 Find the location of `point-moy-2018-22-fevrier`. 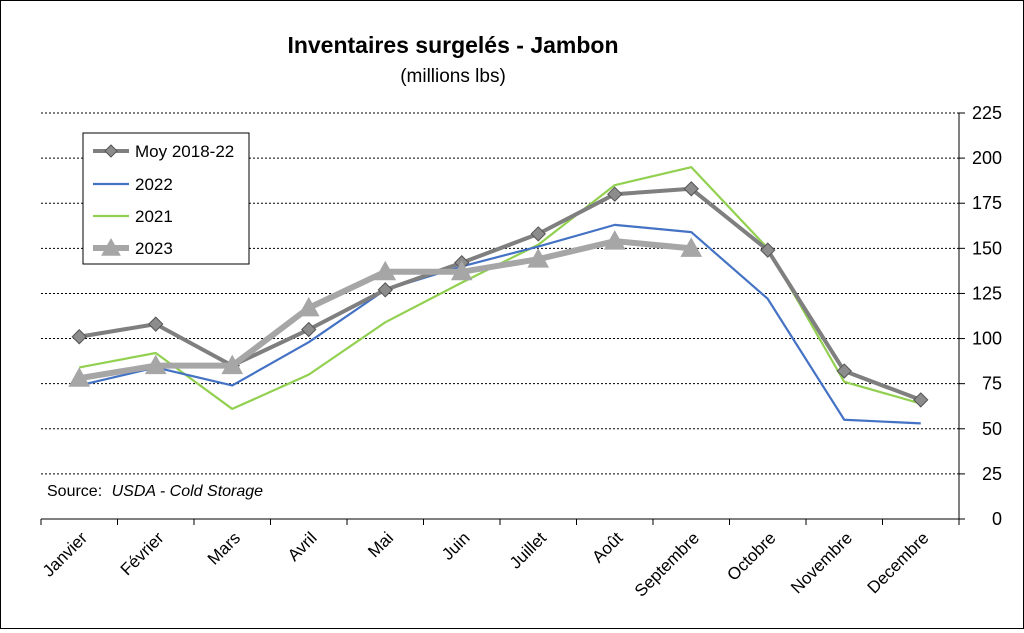

point-moy-2018-22-fevrier is located at coordinates (156, 324).